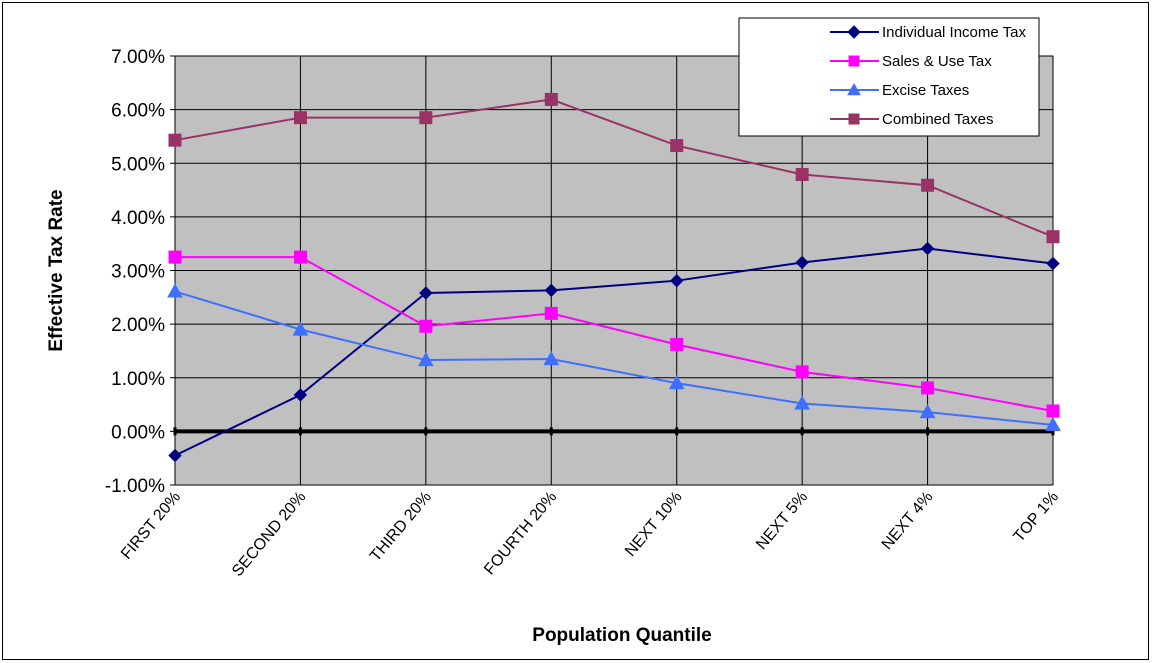 This screenshot has width=1152, height=663. What do you see at coordinates (654, 524) in the screenshot?
I see `x-tick-label: NEXT 10%` at bounding box center [654, 524].